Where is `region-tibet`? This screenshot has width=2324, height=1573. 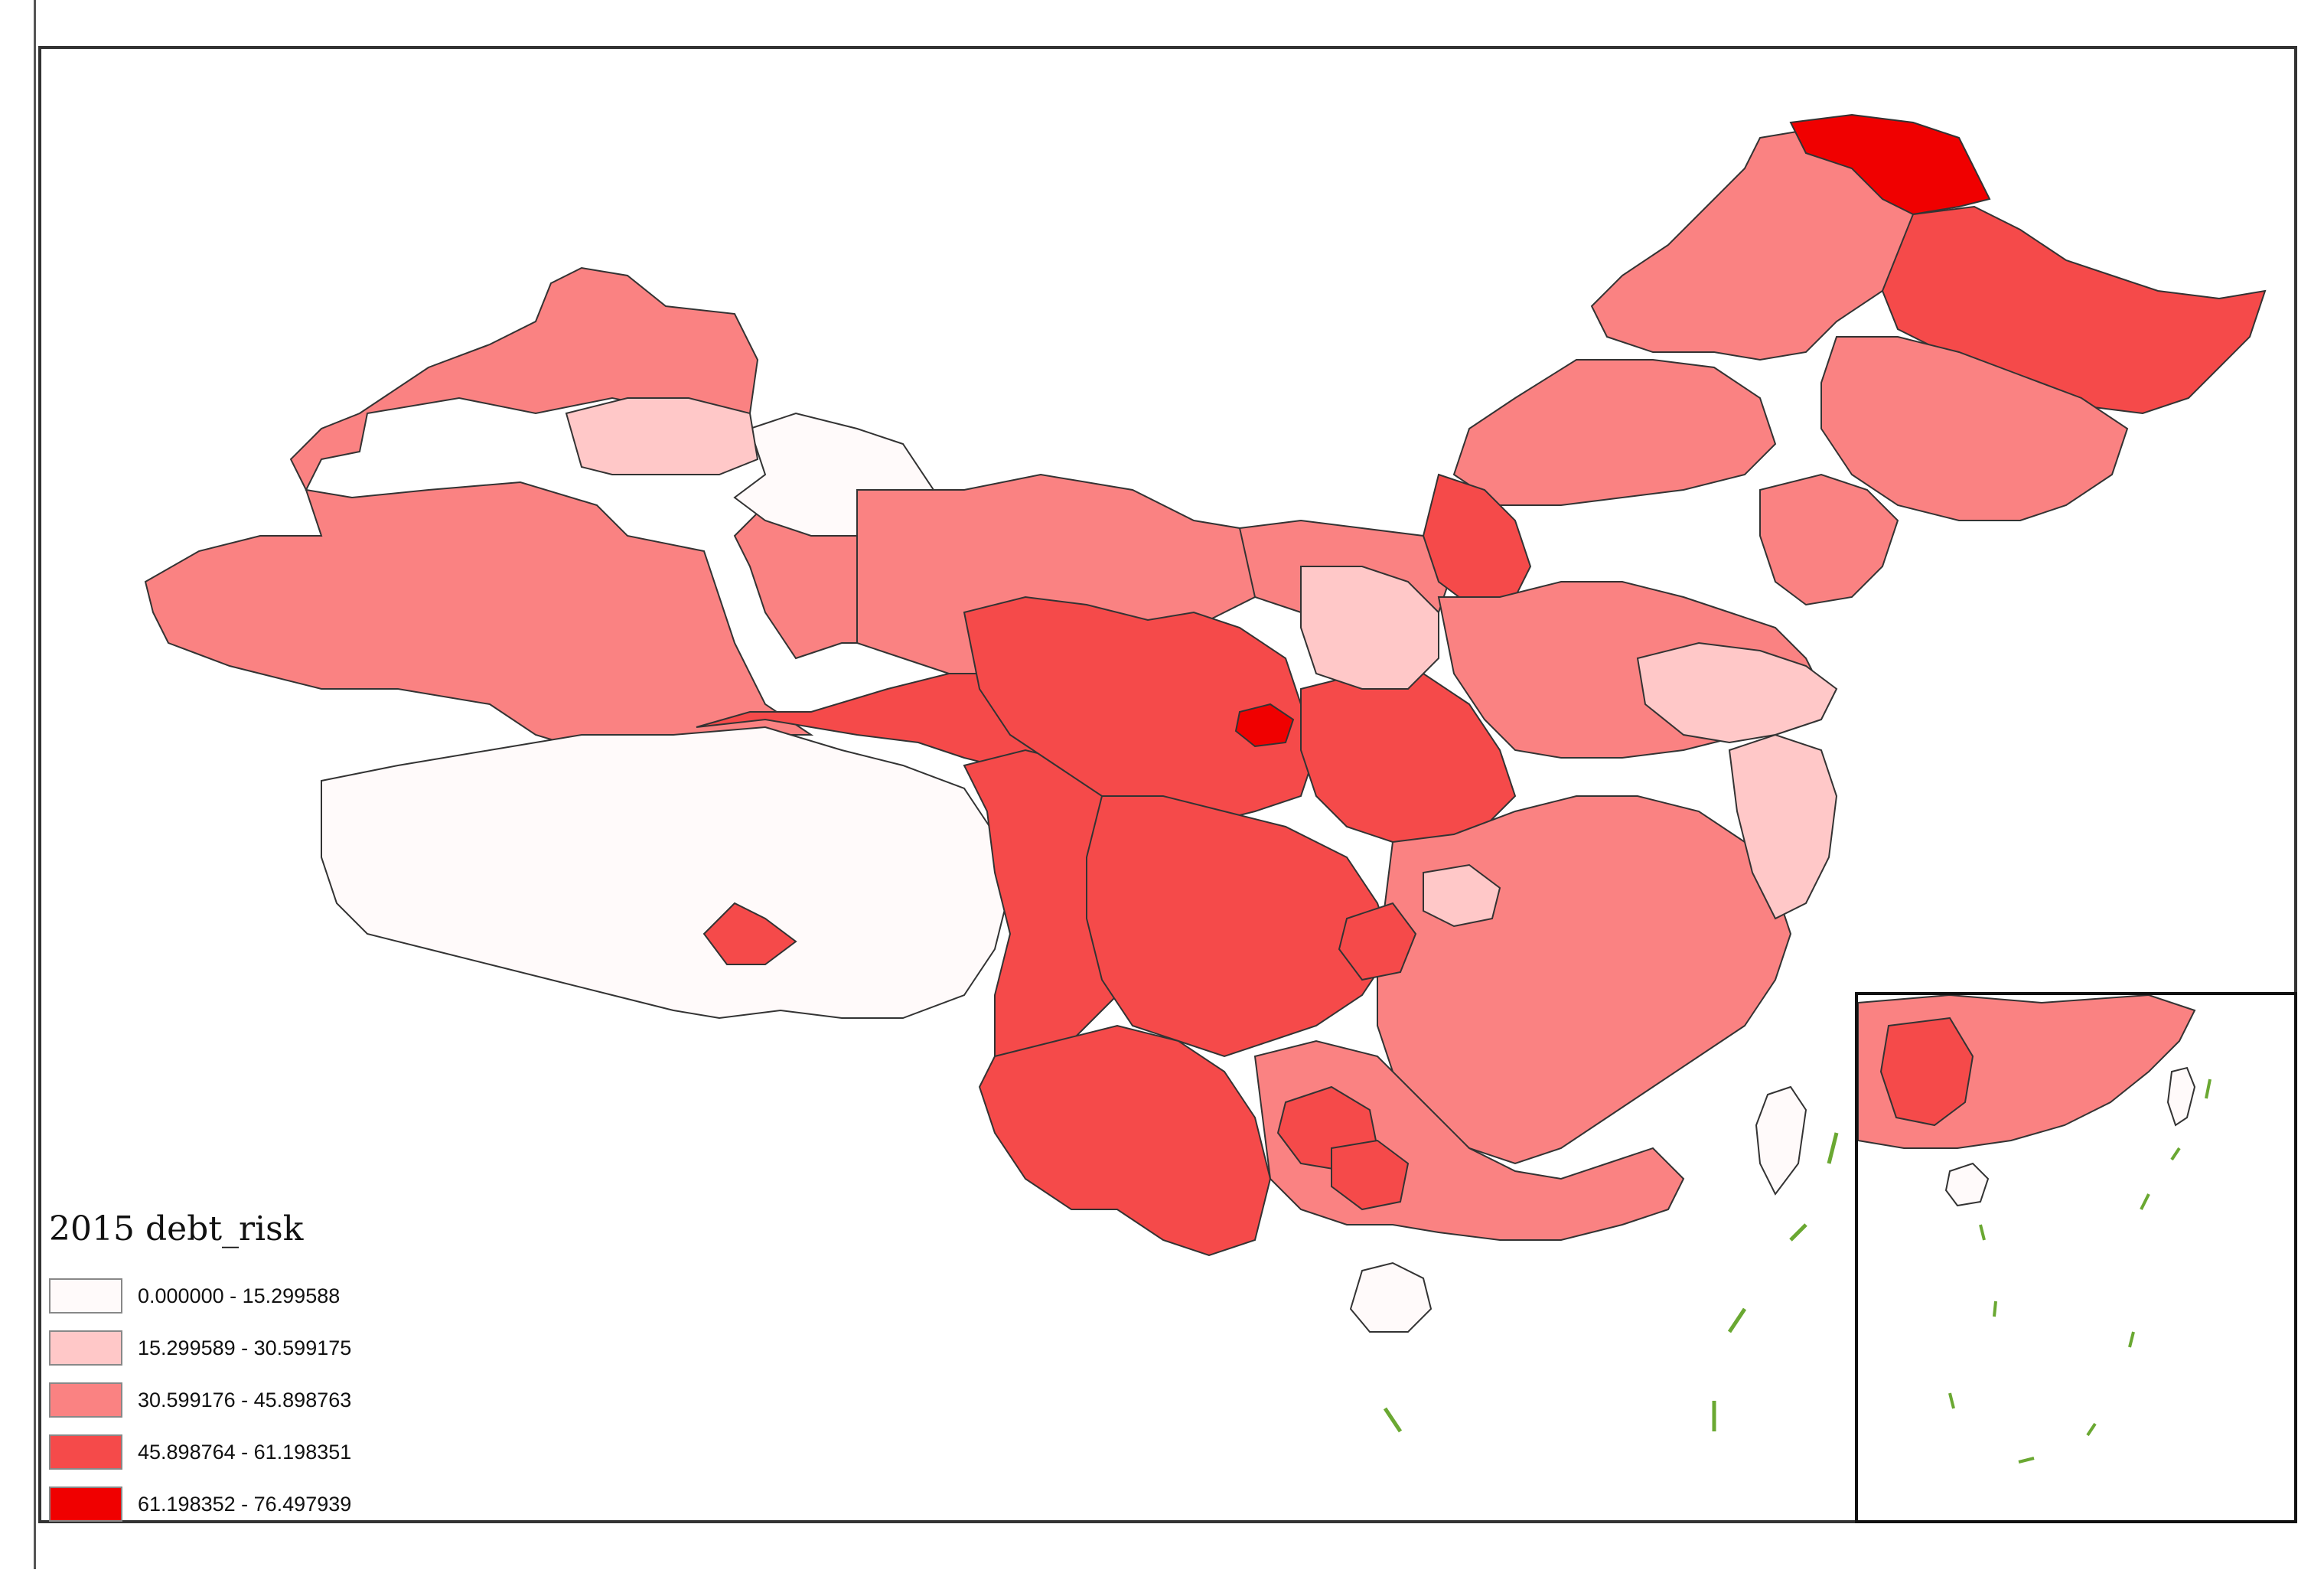
region-tibet is located at coordinates (666, 873).